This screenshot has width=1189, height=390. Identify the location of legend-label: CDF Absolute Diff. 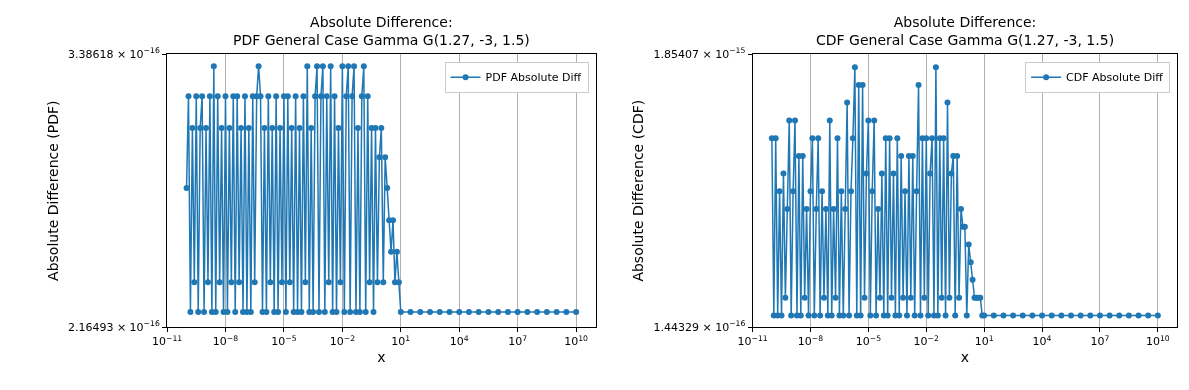
(1115, 78).